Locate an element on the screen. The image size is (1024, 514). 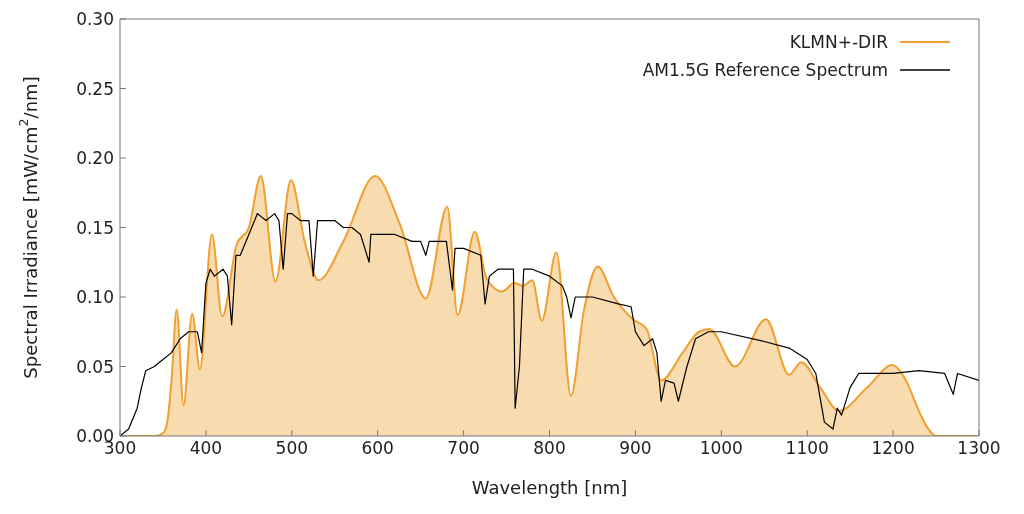
x-tick-label: 1000 is located at coordinates (721, 448).